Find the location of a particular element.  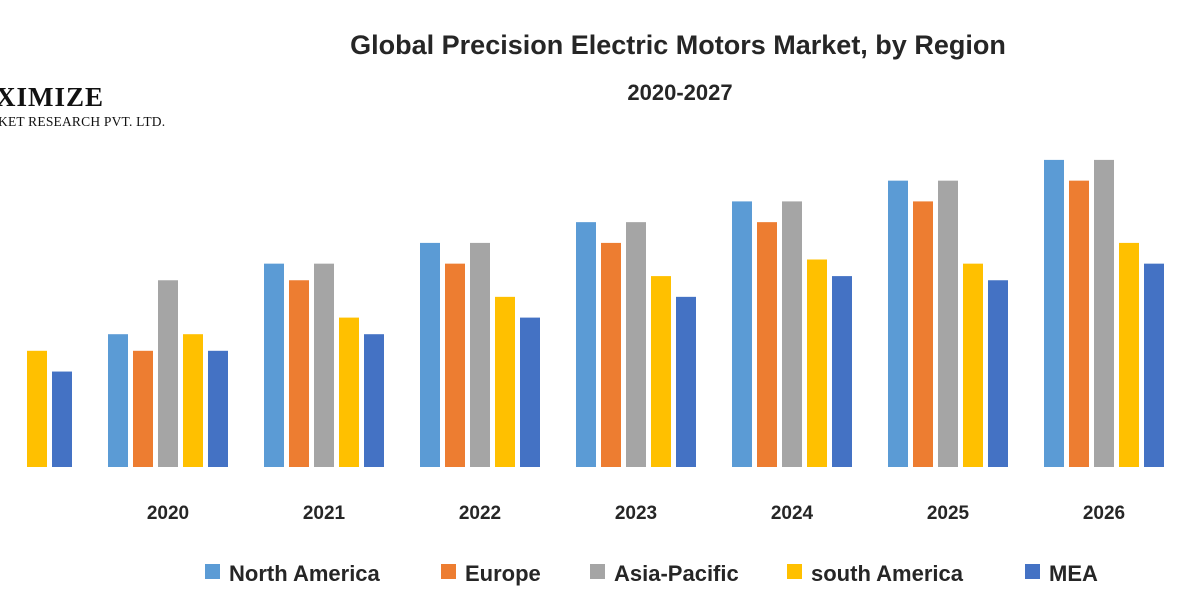

bar-north-america-2025 is located at coordinates (898, 323).